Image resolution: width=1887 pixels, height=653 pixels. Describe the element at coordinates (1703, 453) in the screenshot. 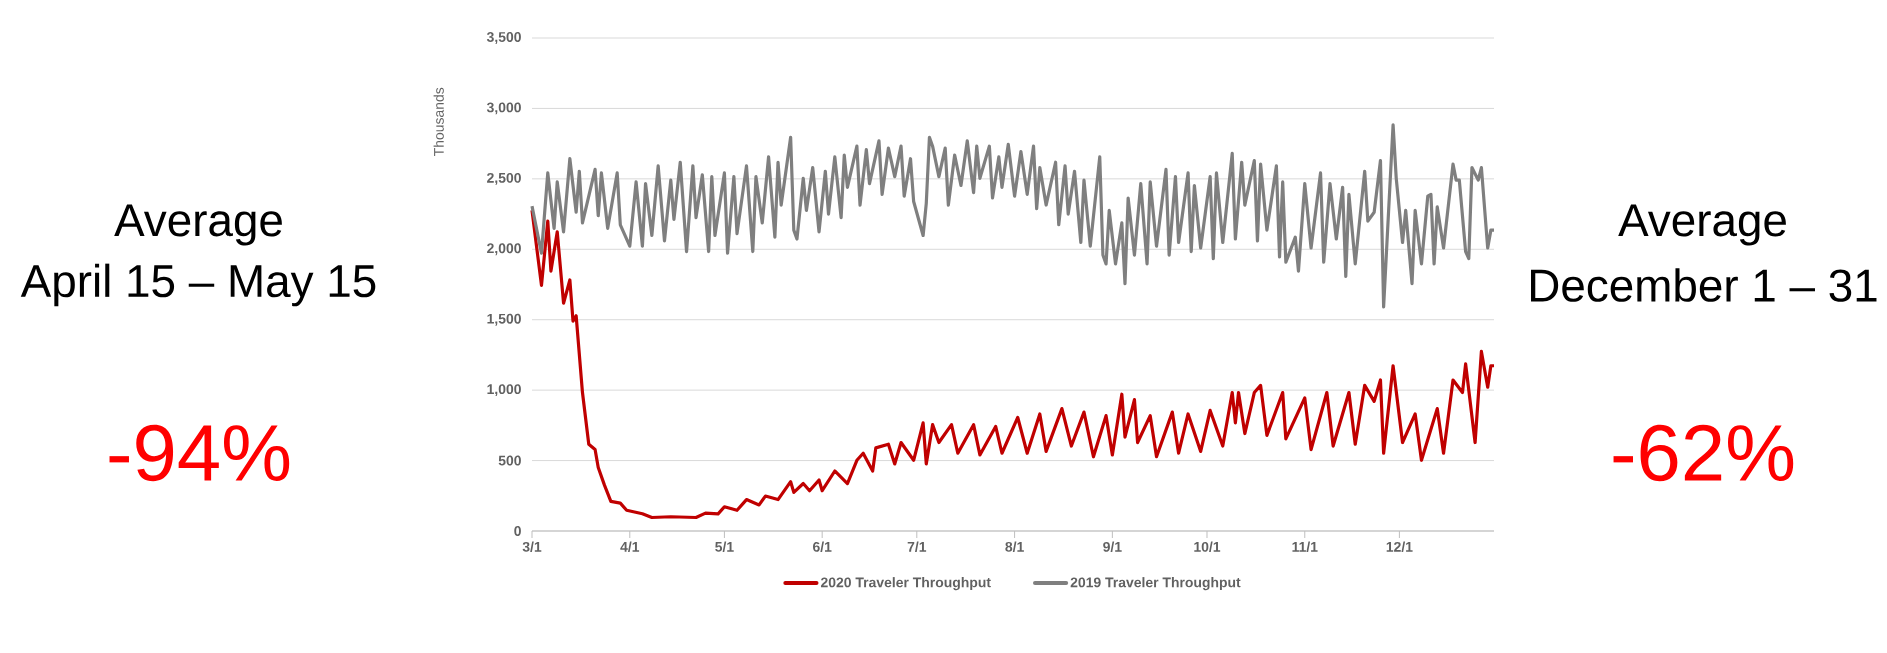

I see `text: -62%` at that location.